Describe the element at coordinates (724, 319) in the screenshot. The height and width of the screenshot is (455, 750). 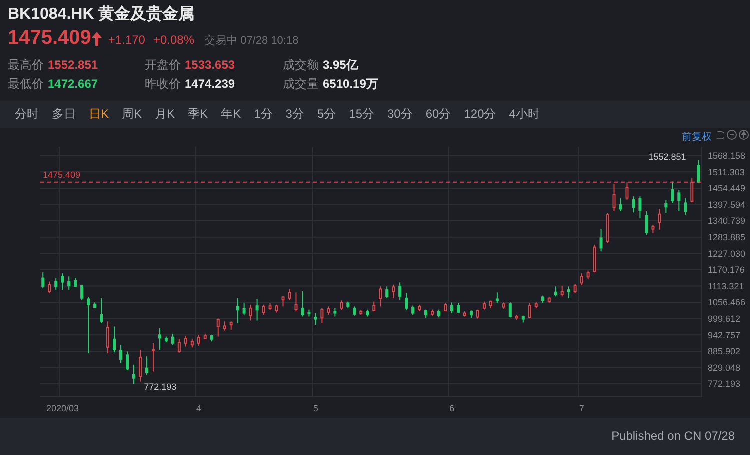
I see `y-tick-label: 999.612` at that location.